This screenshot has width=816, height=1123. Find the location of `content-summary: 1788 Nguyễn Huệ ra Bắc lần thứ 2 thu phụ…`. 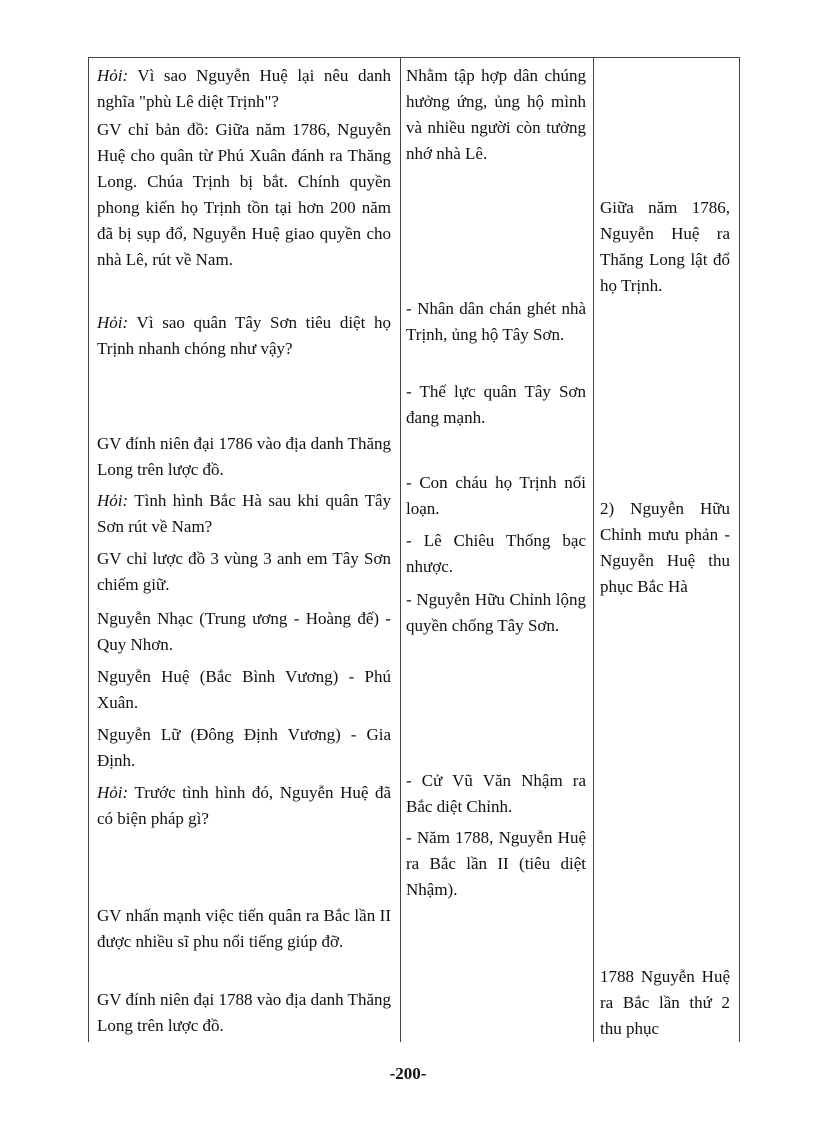

content-summary: 1788 Nguyễn Huệ ra Bắc lần thứ 2 thu phụ… is located at coordinates (665, 1002).